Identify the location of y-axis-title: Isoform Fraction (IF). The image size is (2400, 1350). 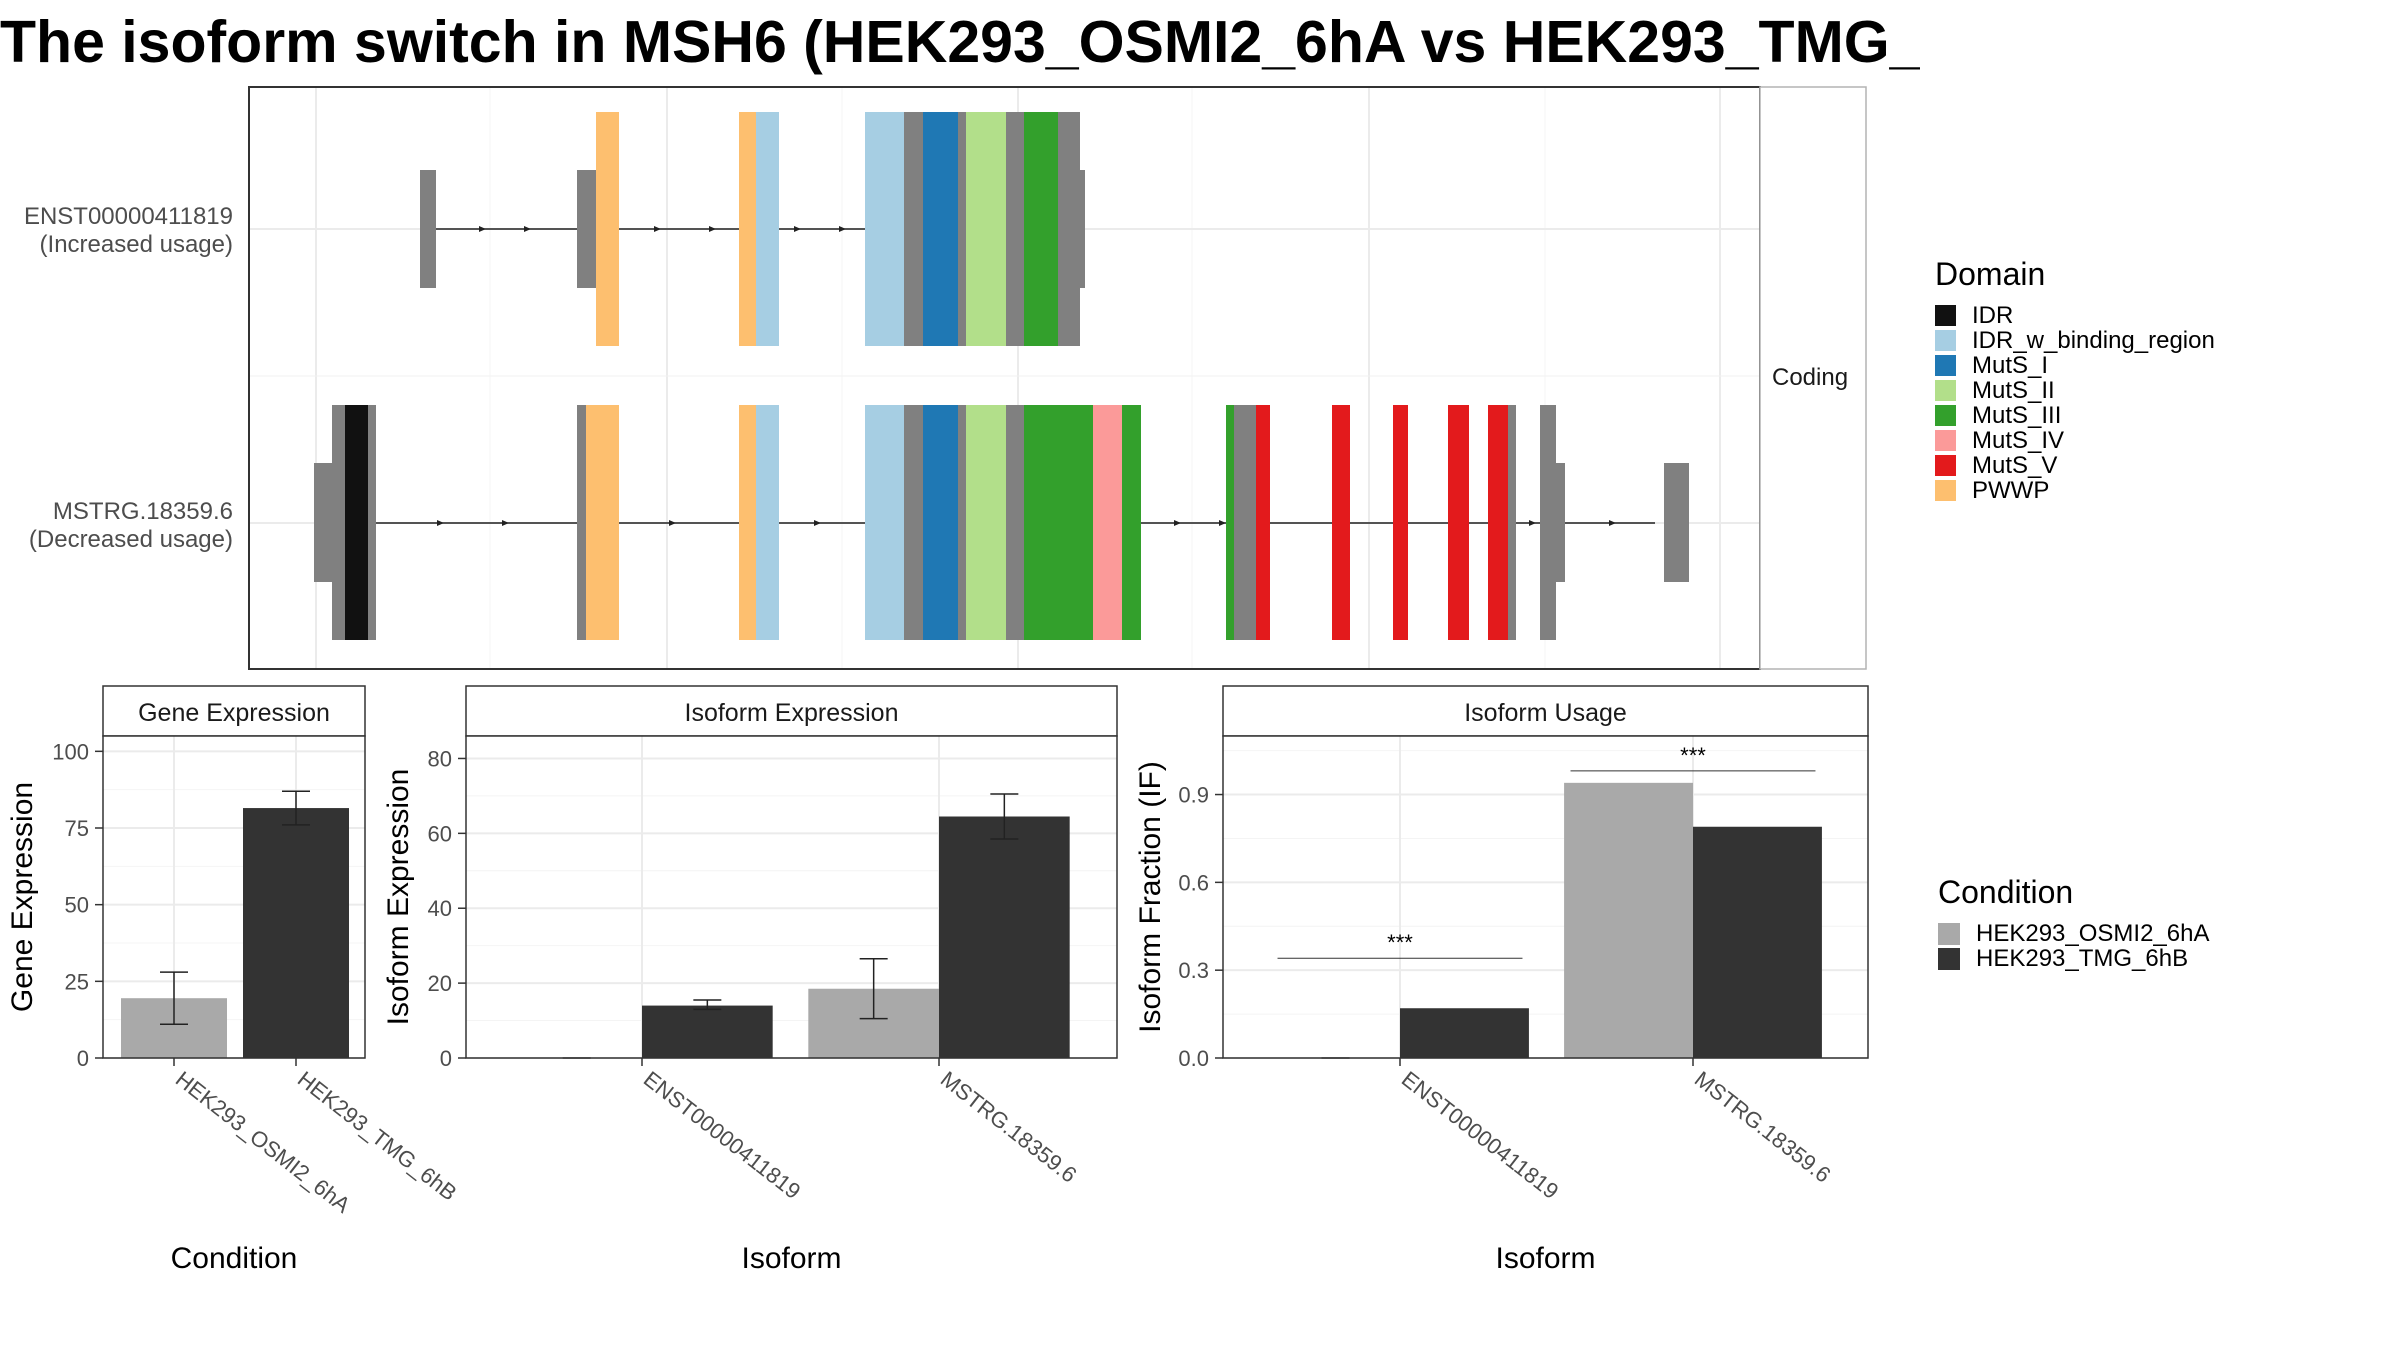
(1150, 897).